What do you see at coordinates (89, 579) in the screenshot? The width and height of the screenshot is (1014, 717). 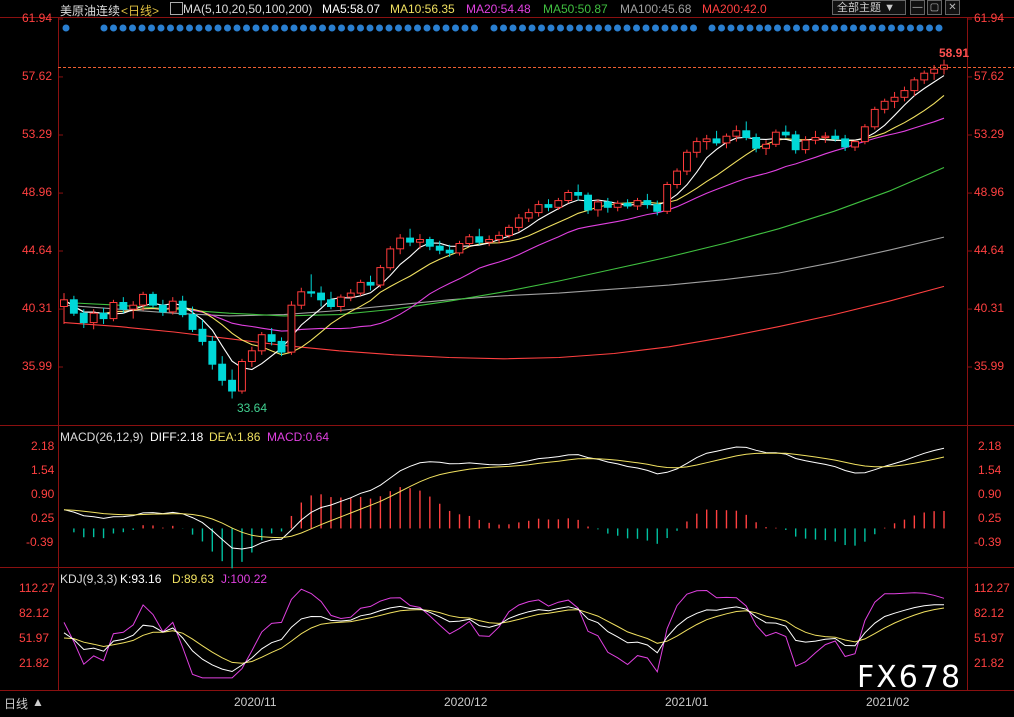 I see `kdj-title: KDJ(9,3,3)` at bounding box center [89, 579].